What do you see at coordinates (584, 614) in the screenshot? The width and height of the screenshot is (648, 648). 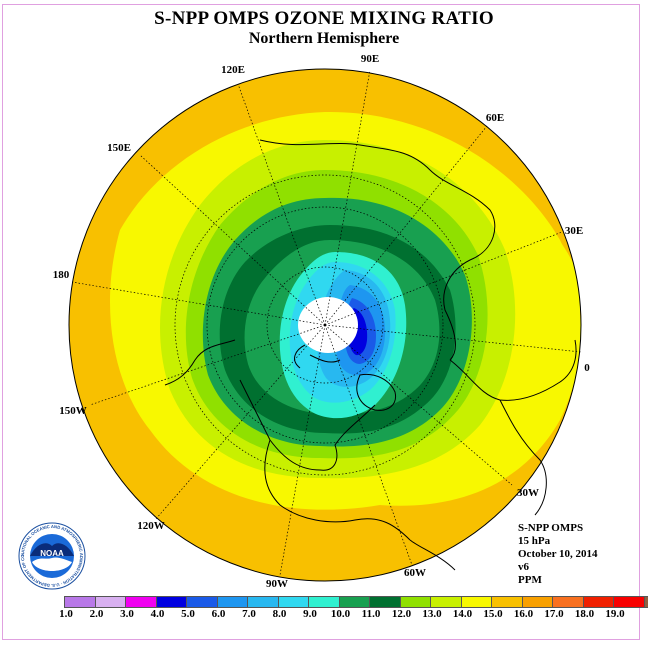 I see `colorbar-tick-label: 18.0` at bounding box center [584, 614].